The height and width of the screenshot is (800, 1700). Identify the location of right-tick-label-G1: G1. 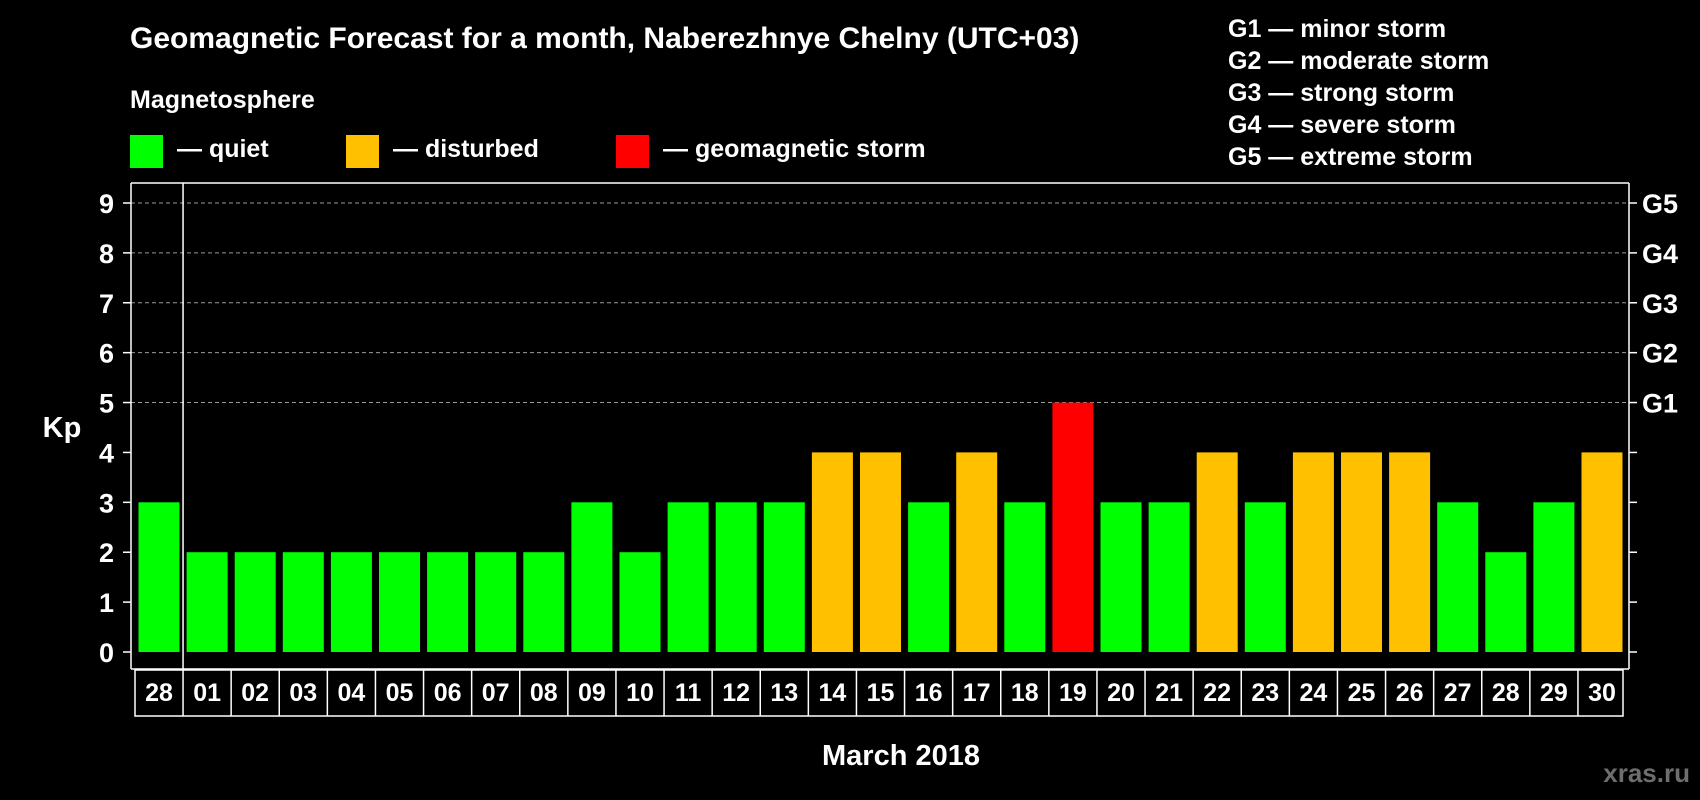
(1660, 404).